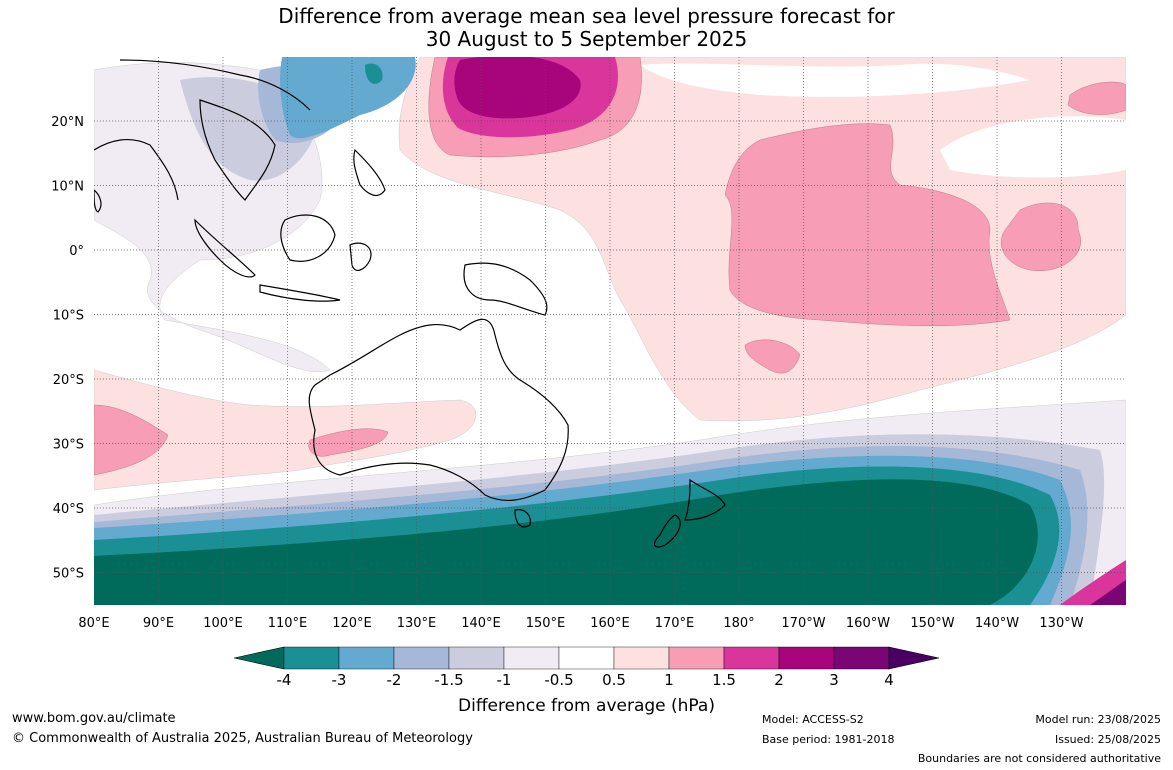  Describe the element at coordinates (586, 706) in the screenshot. I see `colorbar-title: Difference from average (hPa)` at that location.